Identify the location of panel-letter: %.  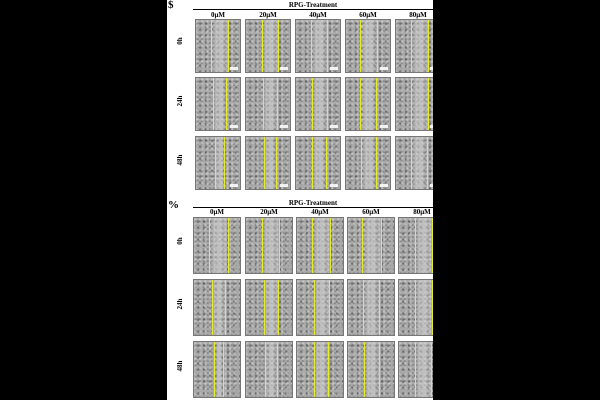
(173, 205).